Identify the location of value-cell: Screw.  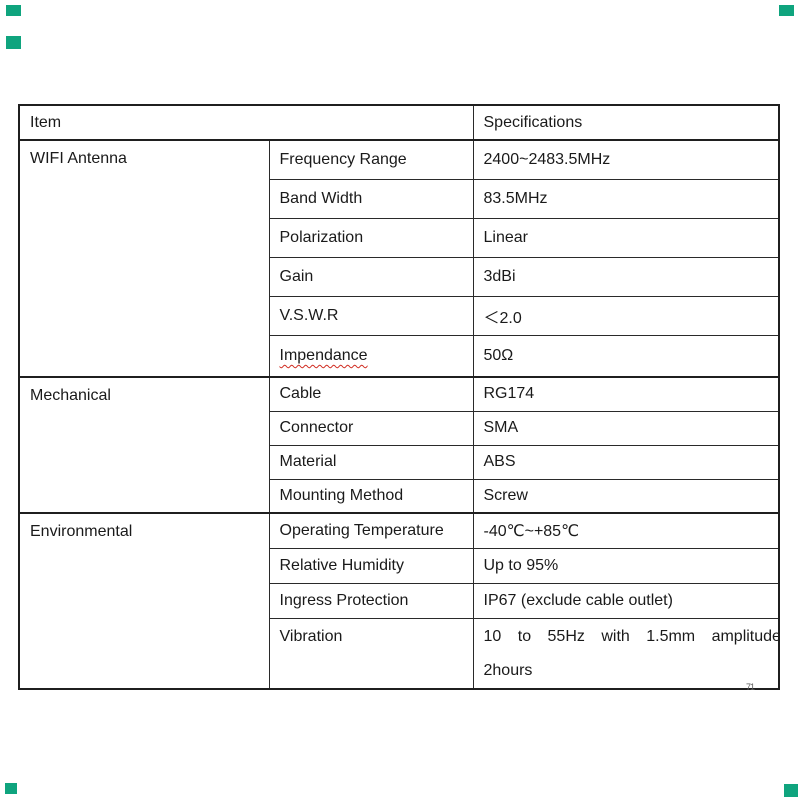
(626, 496).